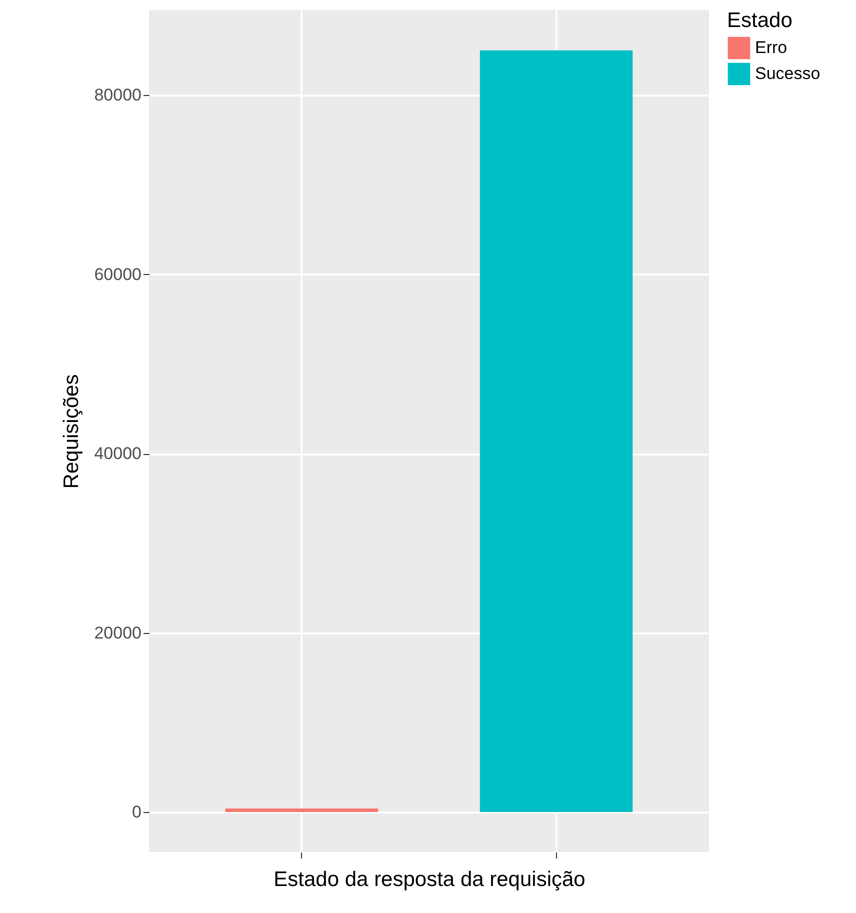  Describe the element at coordinates (118, 632) in the screenshot. I see `y-tick-label: 20000` at that location.